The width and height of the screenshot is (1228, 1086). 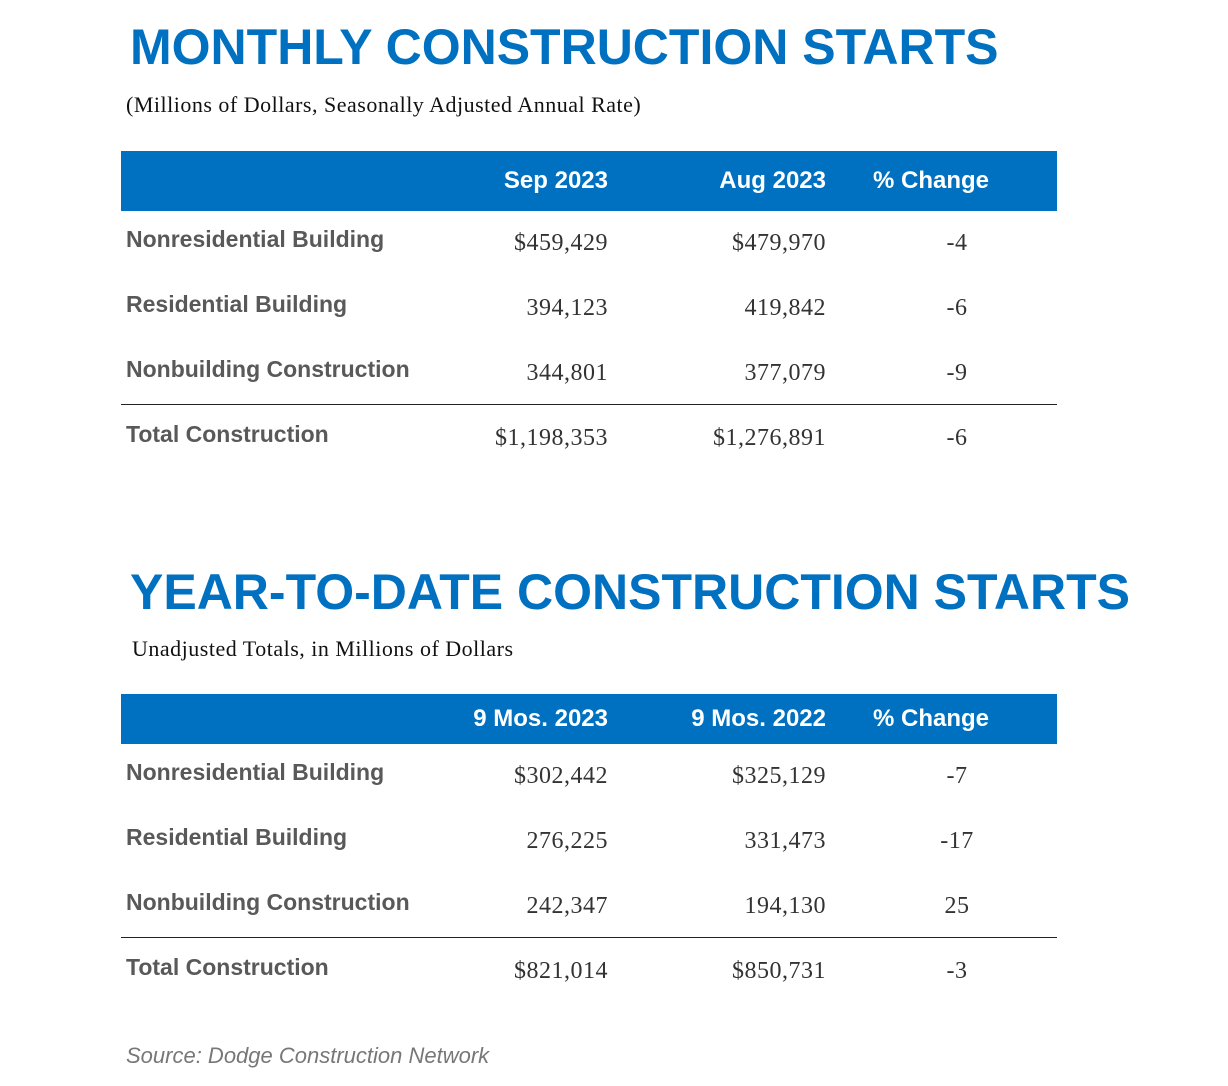 What do you see at coordinates (957, 373) in the screenshot?
I see `cell: -9` at bounding box center [957, 373].